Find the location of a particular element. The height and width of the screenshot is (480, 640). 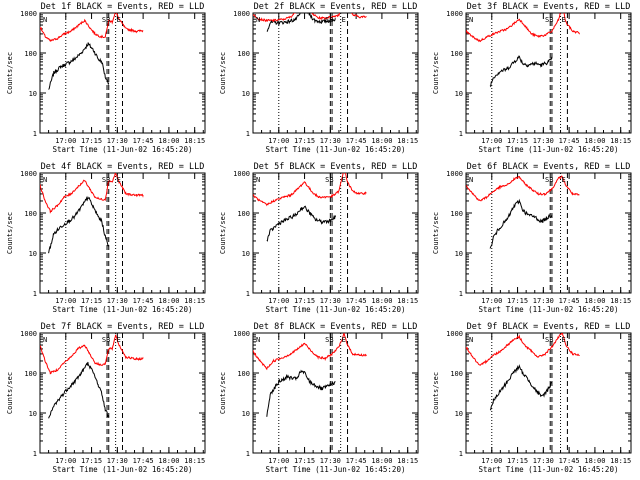

panel-title: Det 7f BLACK = Events, RED = LLD is located at coordinates (123, 327).